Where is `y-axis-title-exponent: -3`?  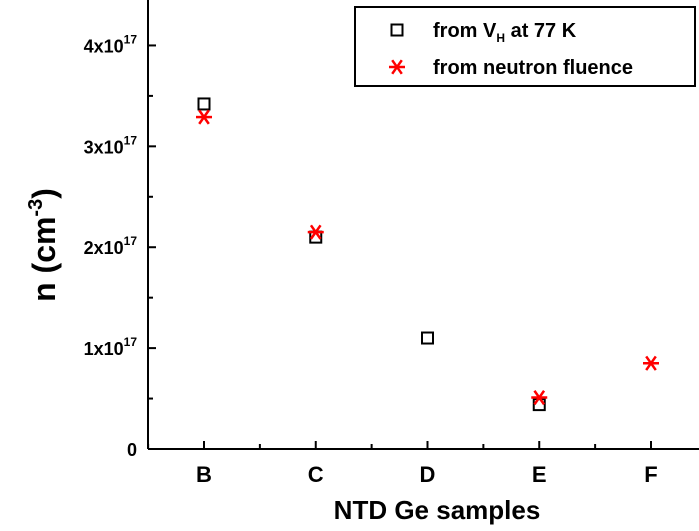
y-axis-title-exponent: -3 is located at coordinates (36, 208).